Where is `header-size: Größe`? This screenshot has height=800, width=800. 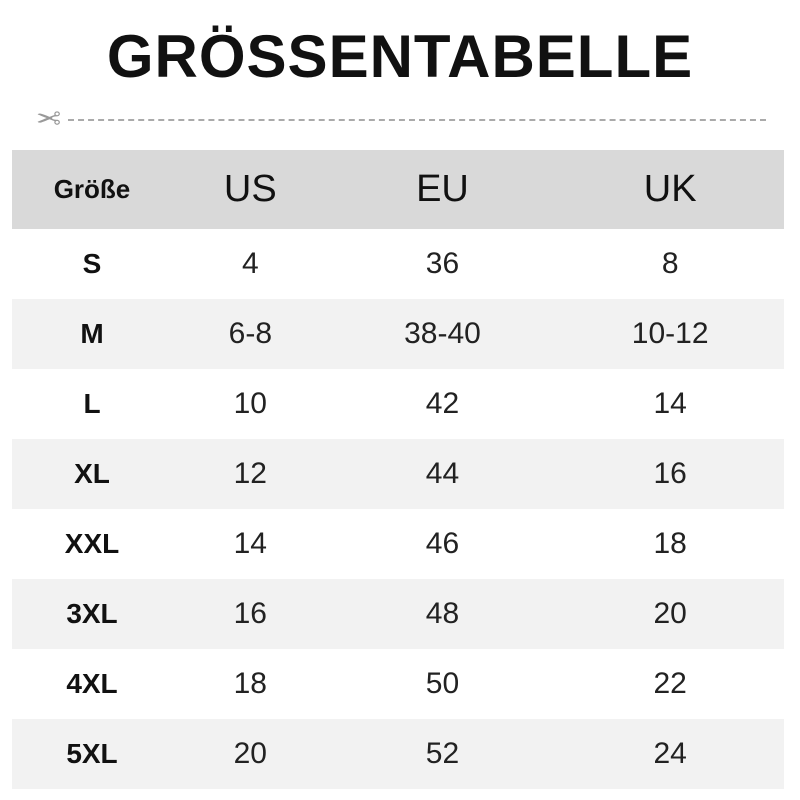
header-size: Größe is located at coordinates (92, 189).